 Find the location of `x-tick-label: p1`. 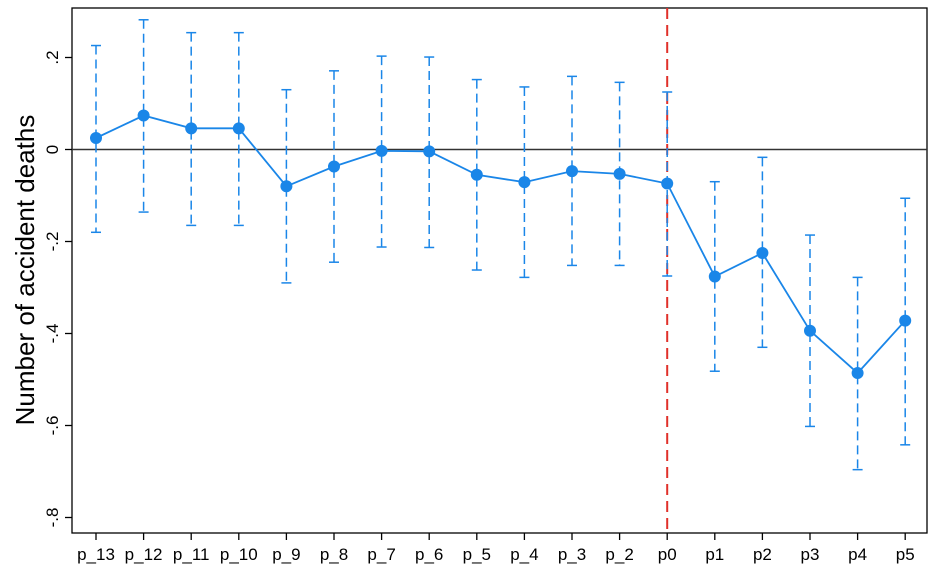

x-tick-label: p1 is located at coordinates (714, 554).